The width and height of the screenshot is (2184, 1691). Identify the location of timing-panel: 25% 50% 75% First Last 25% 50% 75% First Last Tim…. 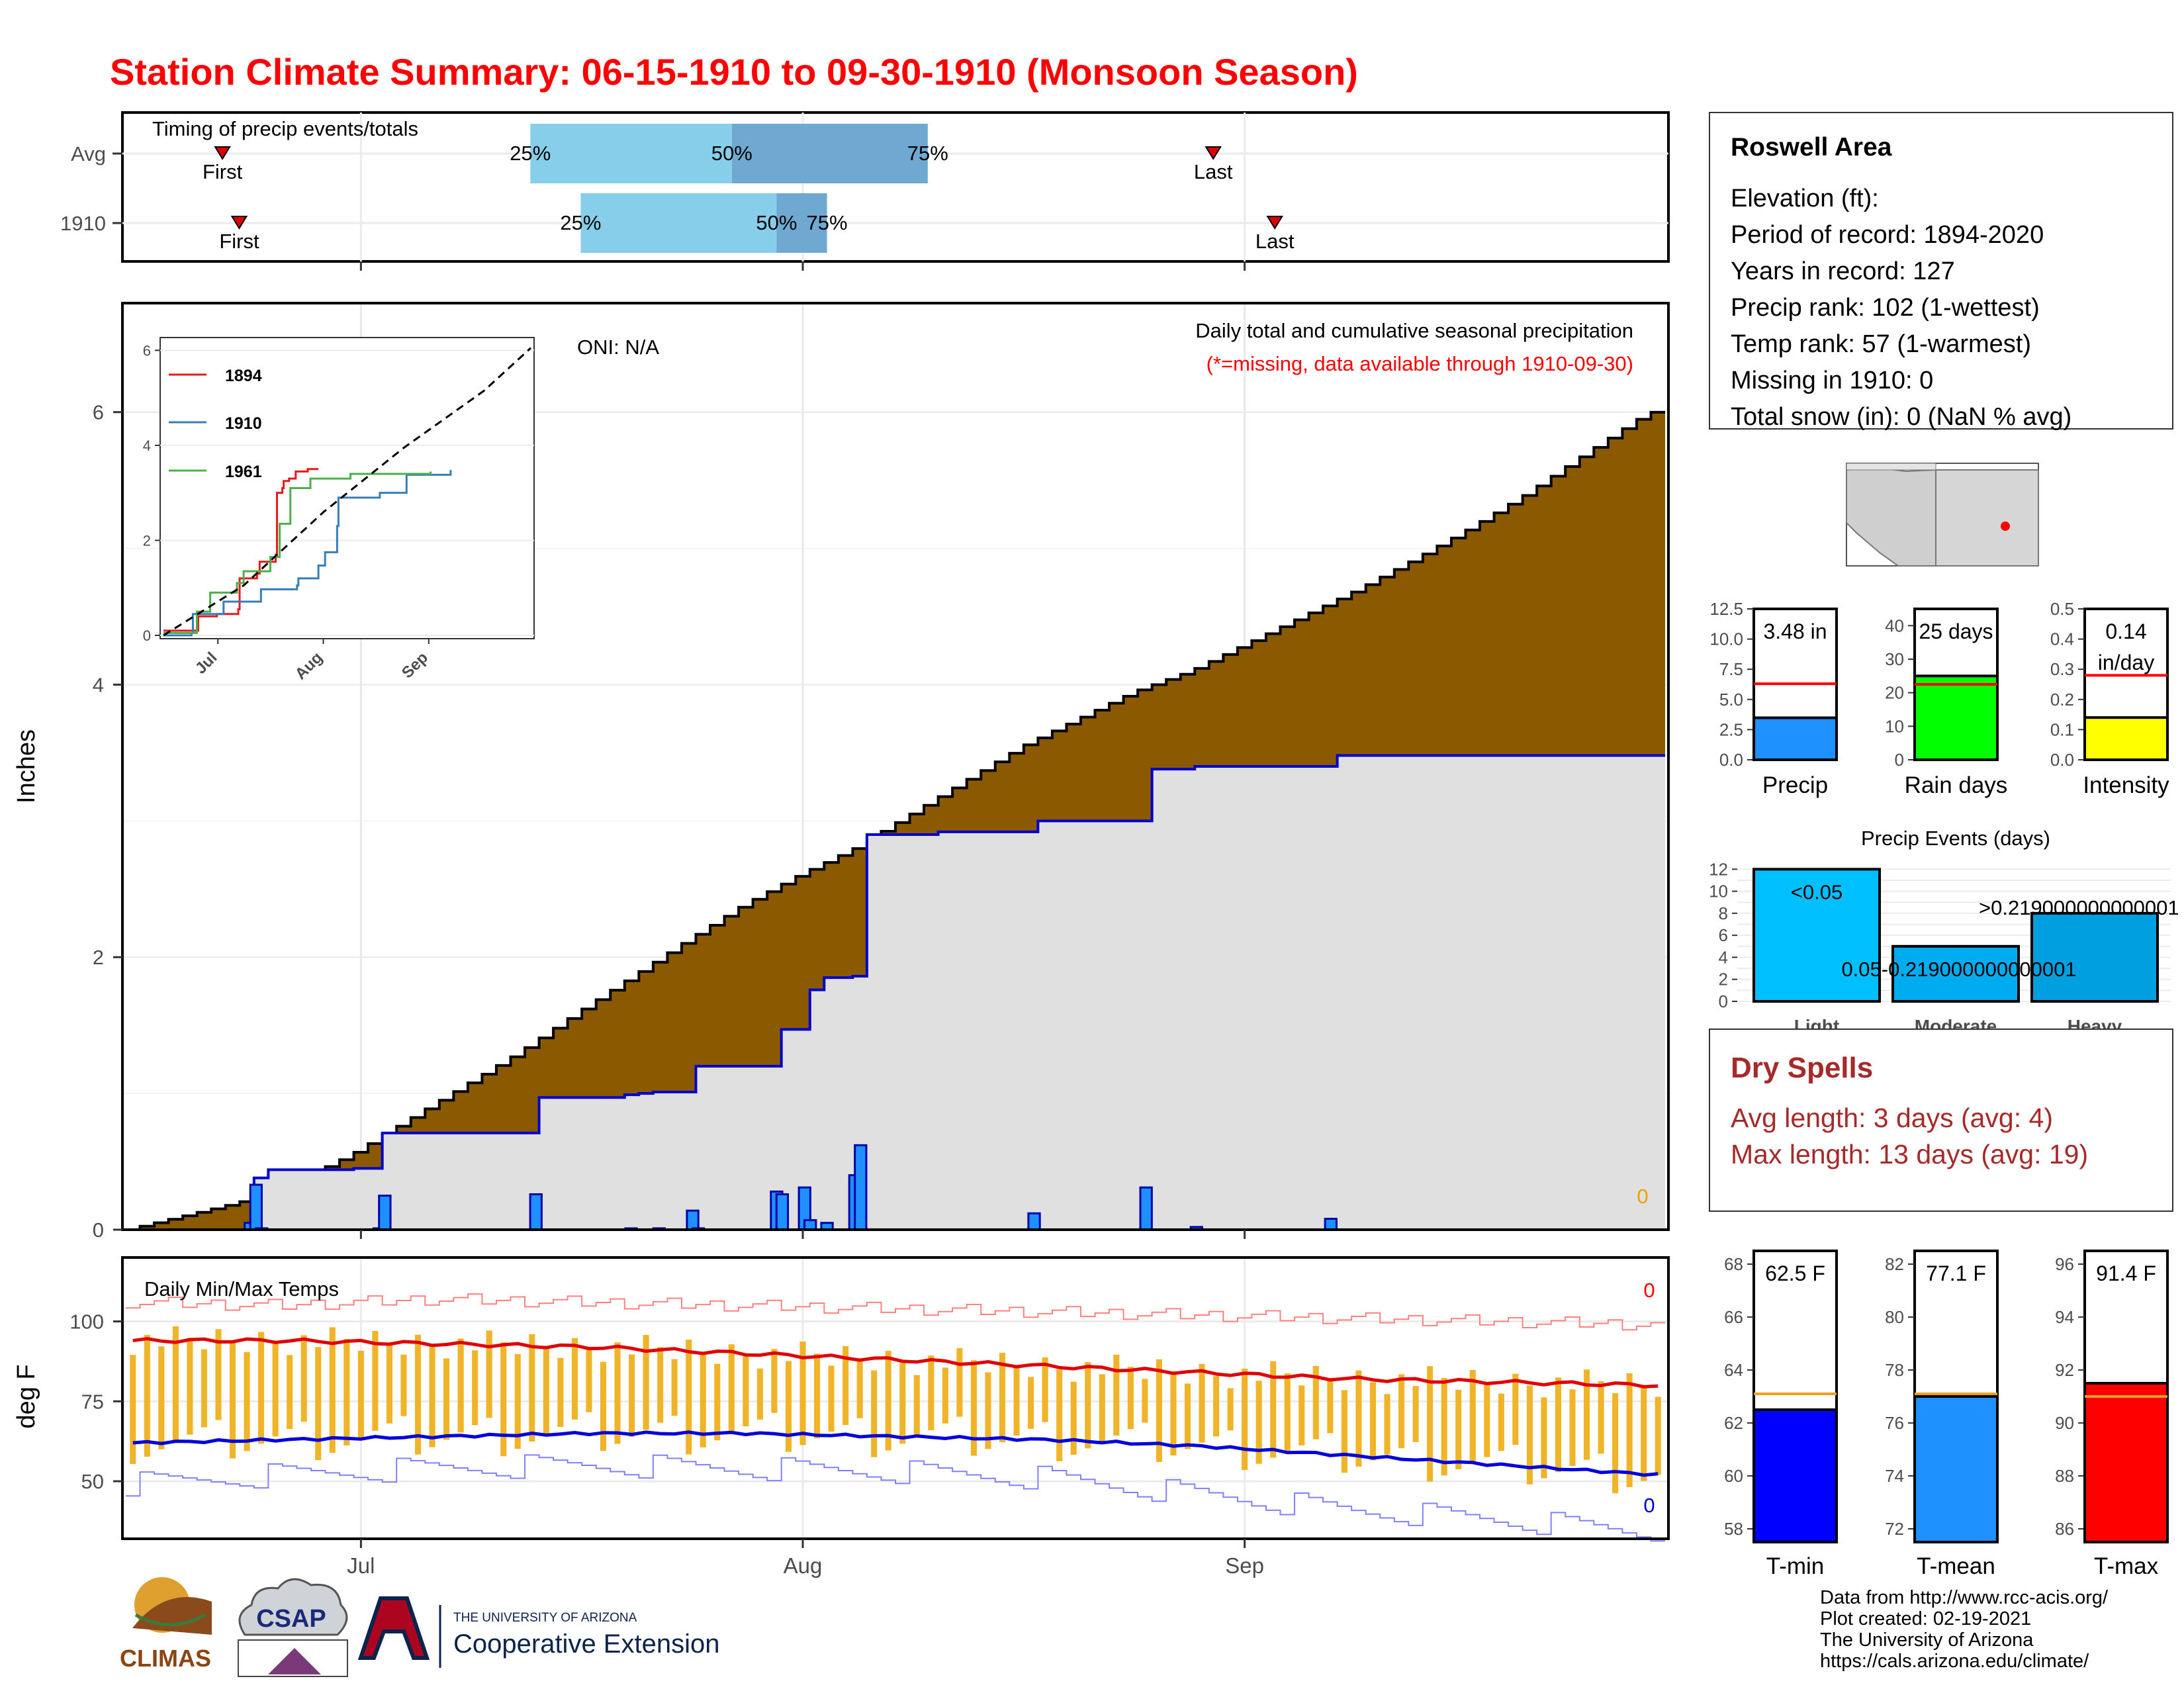
(865, 191).